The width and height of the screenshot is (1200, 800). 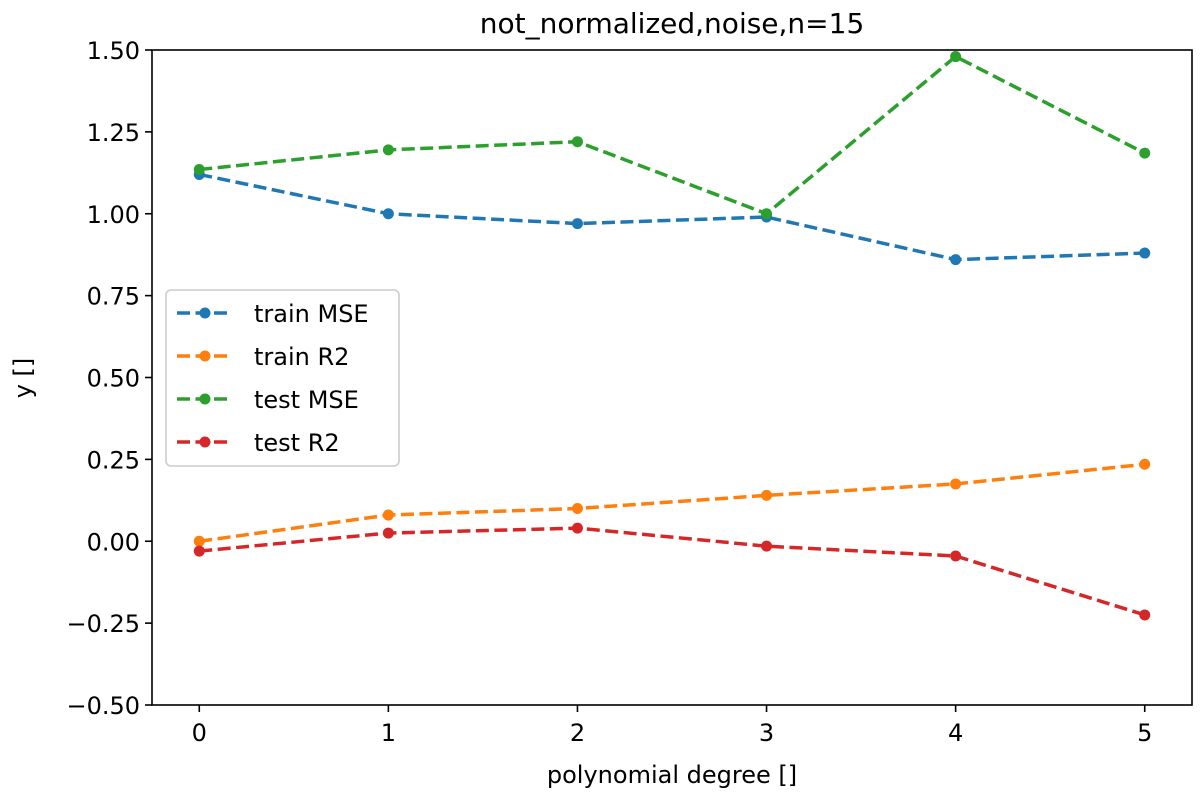 I want to click on legend-item-test-mse: test MSE, so click(x=268, y=400).